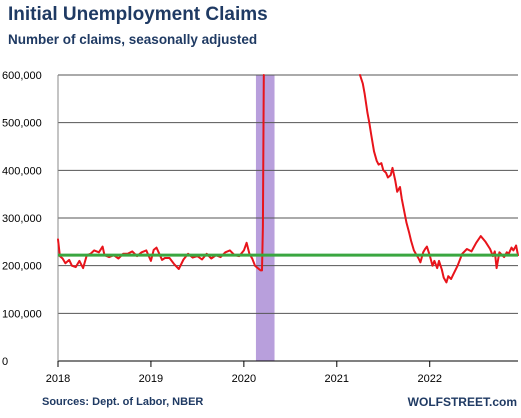 The height and width of the screenshot is (418, 521). I want to click on brand-label: WOLFSTREET.com, so click(462, 402).